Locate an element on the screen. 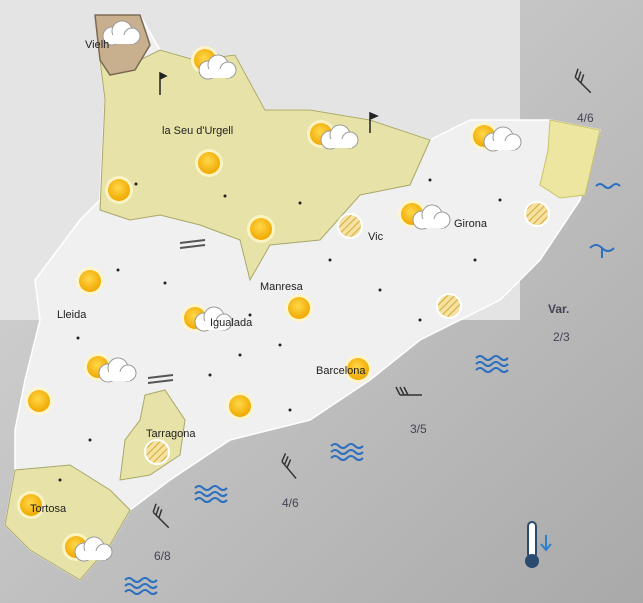  city-label: Barcelona is located at coordinates (341, 371).